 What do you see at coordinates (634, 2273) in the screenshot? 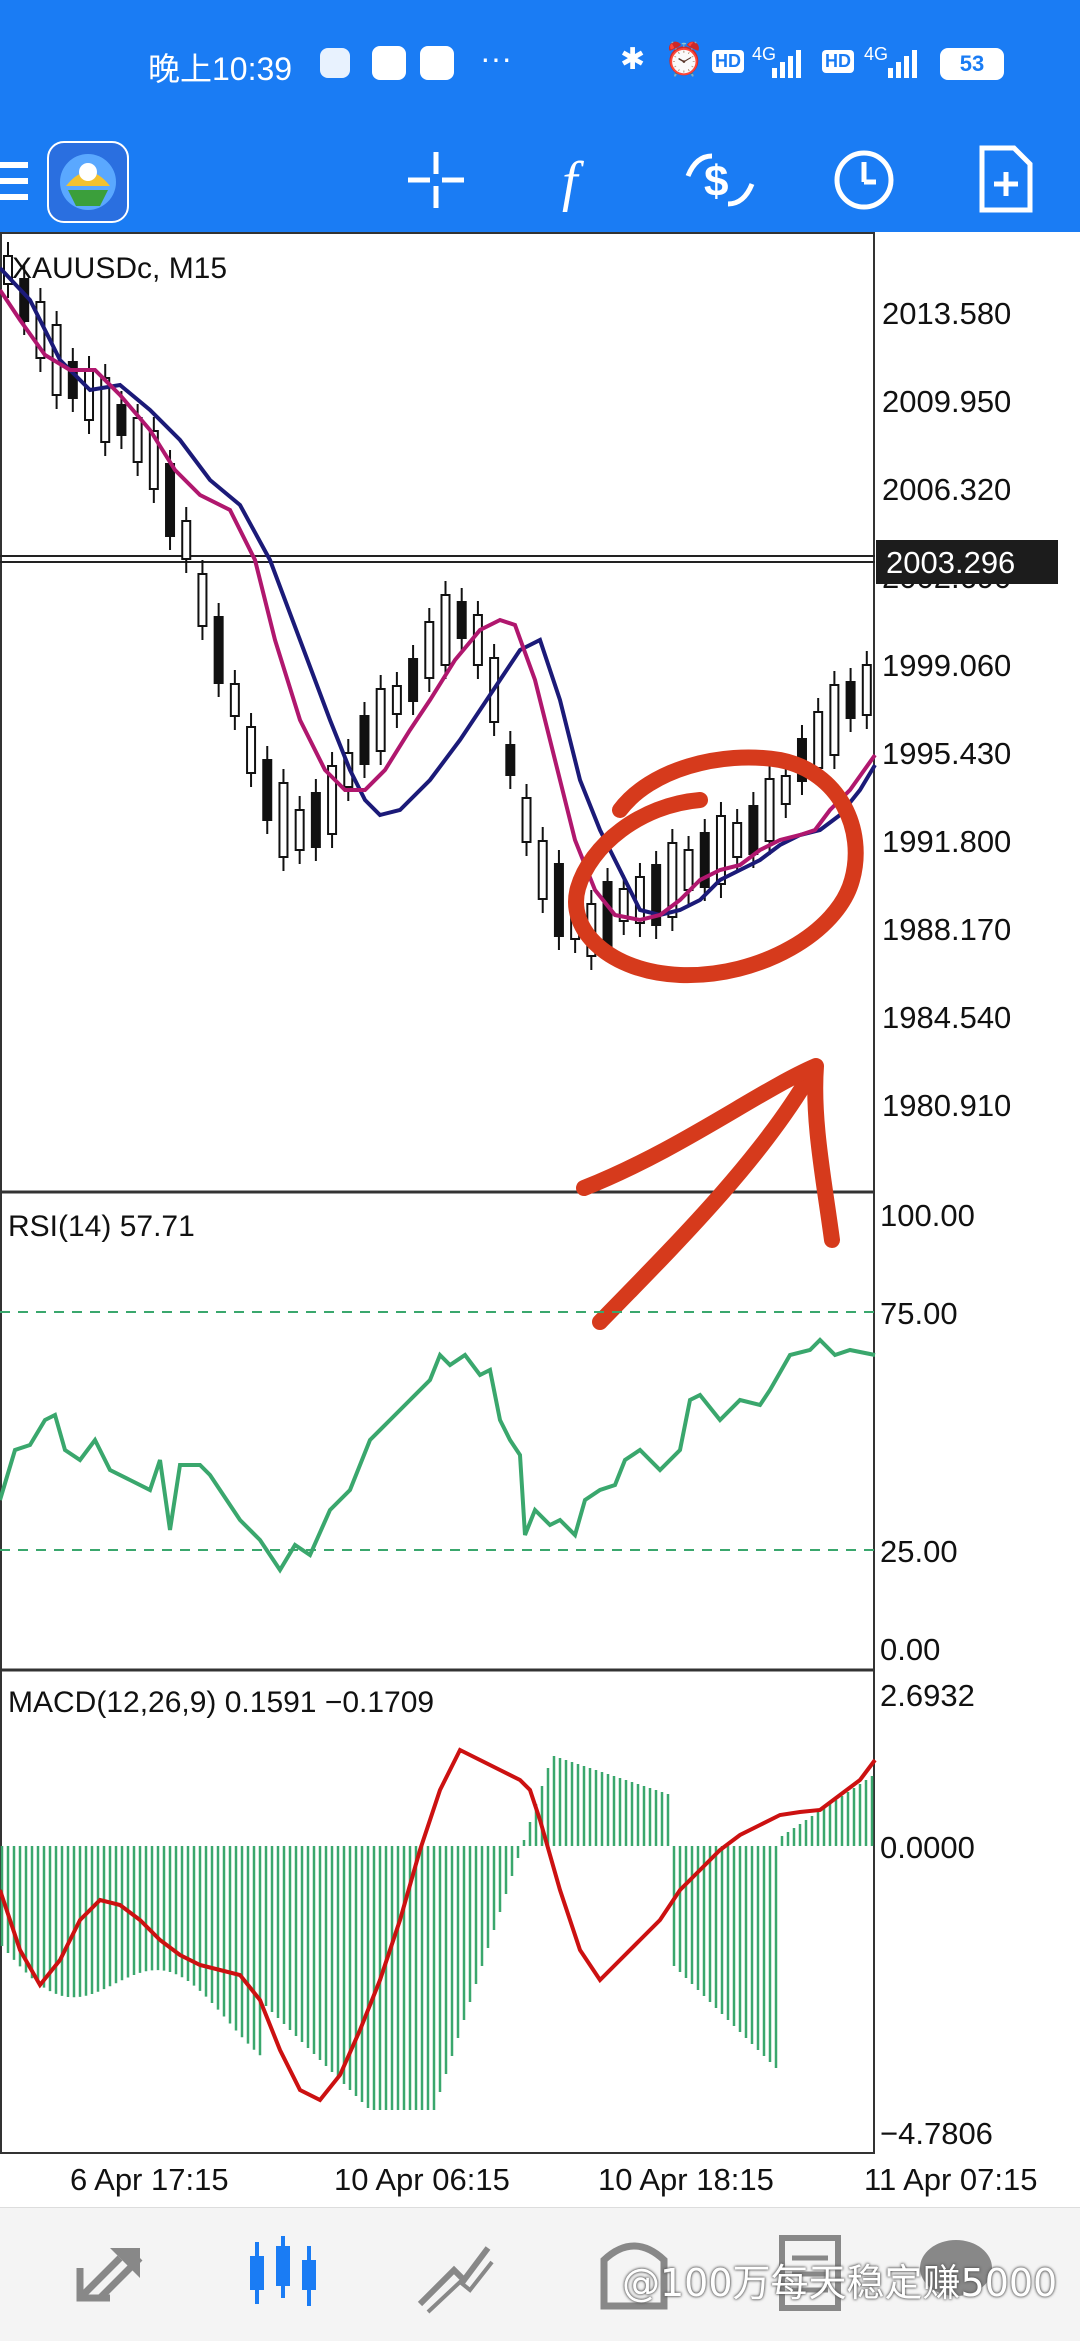
I see `history-icon` at bounding box center [634, 2273].